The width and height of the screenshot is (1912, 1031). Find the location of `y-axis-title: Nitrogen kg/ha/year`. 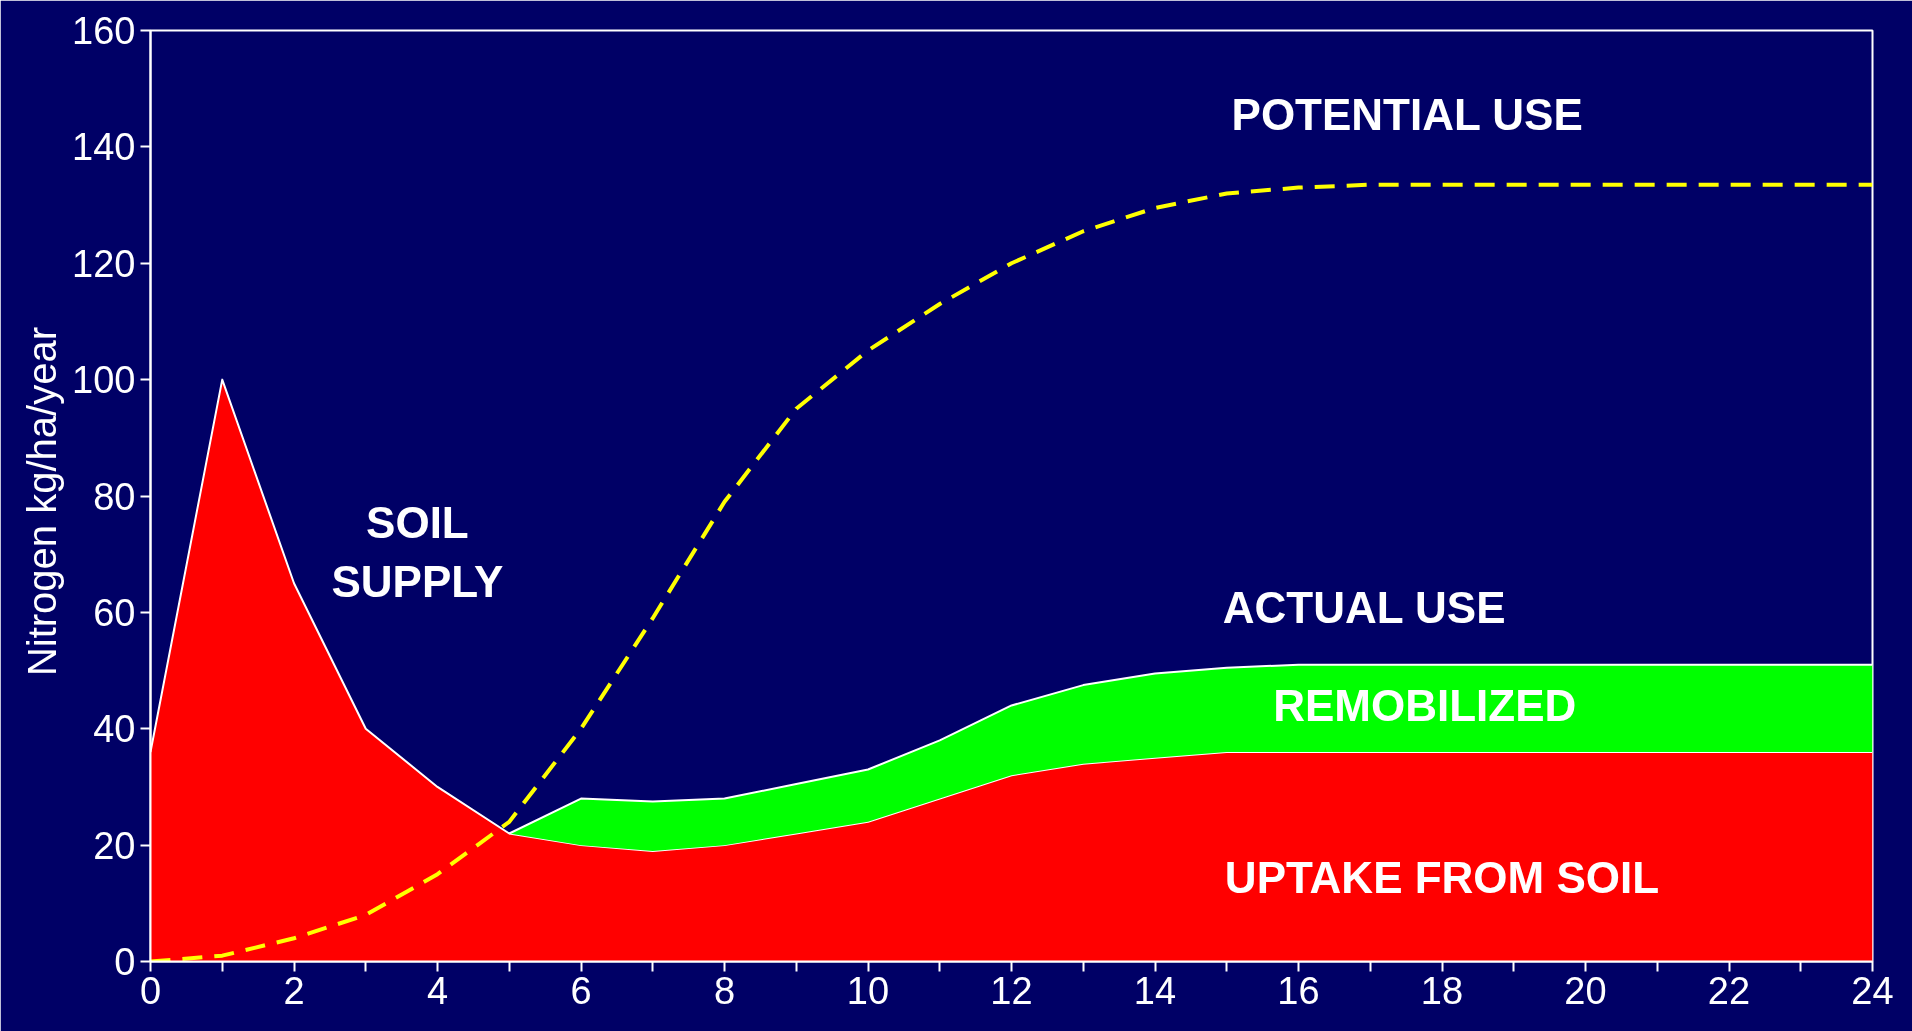

y-axis-title: Nitrogen kg/ha/year is located at coordinates (42, 502).